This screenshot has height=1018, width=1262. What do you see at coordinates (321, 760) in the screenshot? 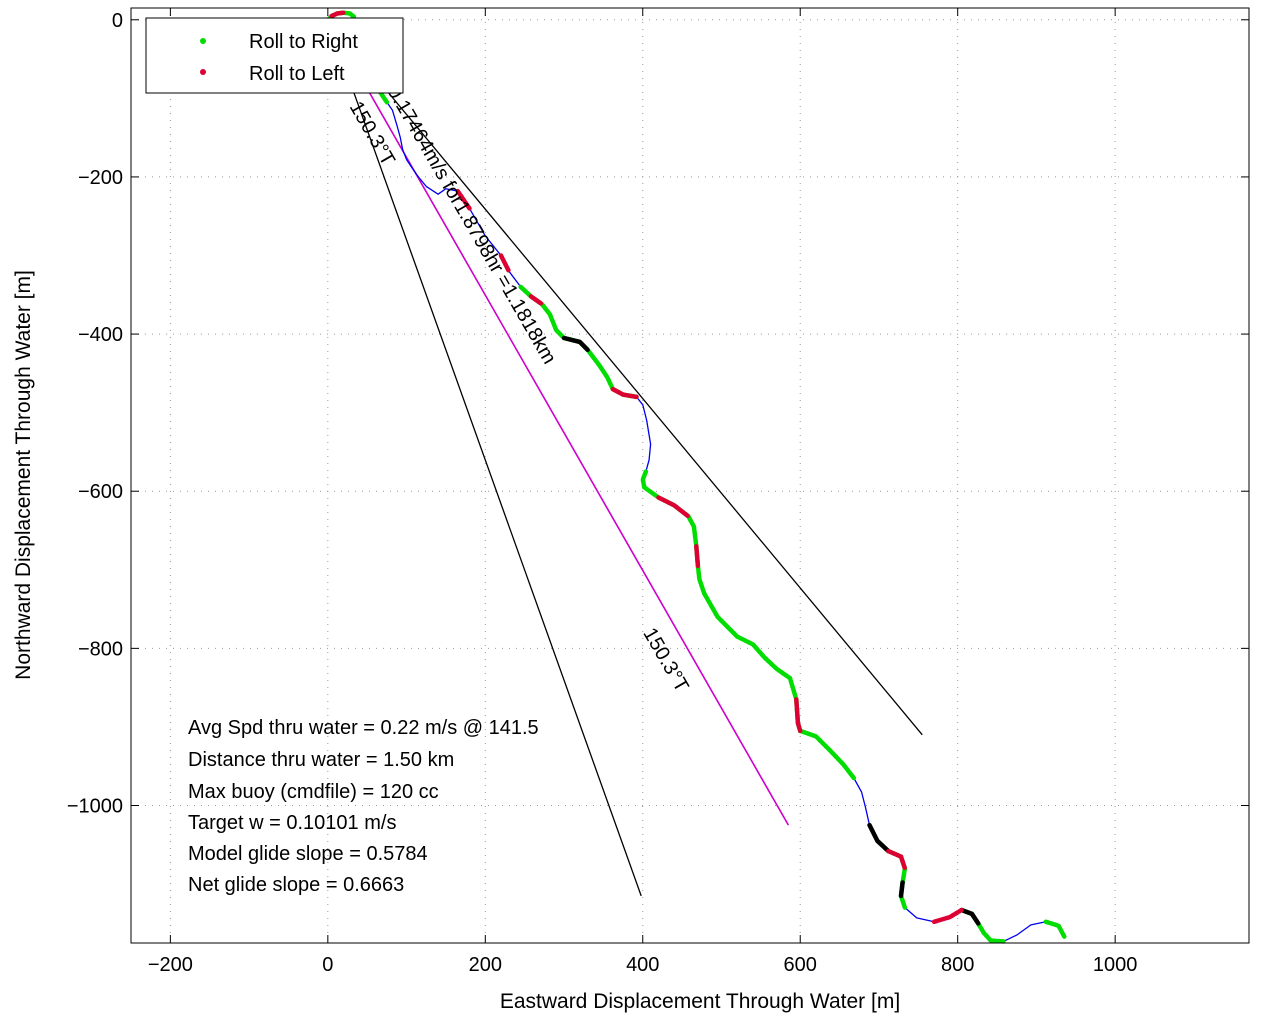
I see `note-distance: Distance thru water = 1.50 km` at bounding box center [321, 760].